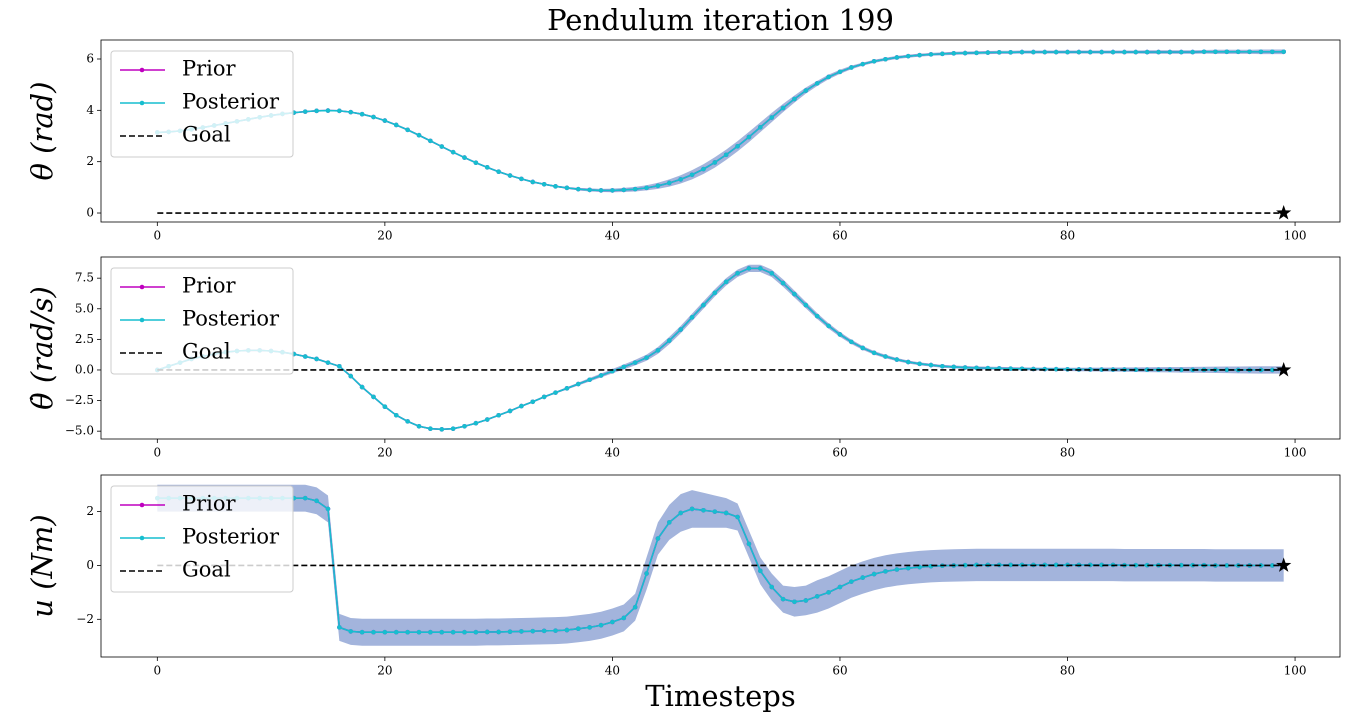  What do you see at coordinates (612, 671) in the screenshot?
I see `x-tick-label: 40` at bounding box center [612, 671].